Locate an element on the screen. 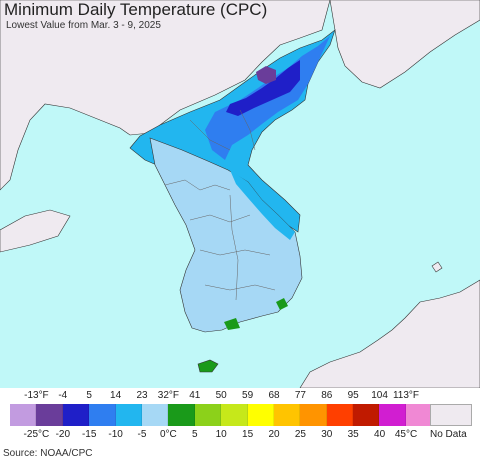  fahrenheit-tick: 77 is located at coordinates (300, 395).